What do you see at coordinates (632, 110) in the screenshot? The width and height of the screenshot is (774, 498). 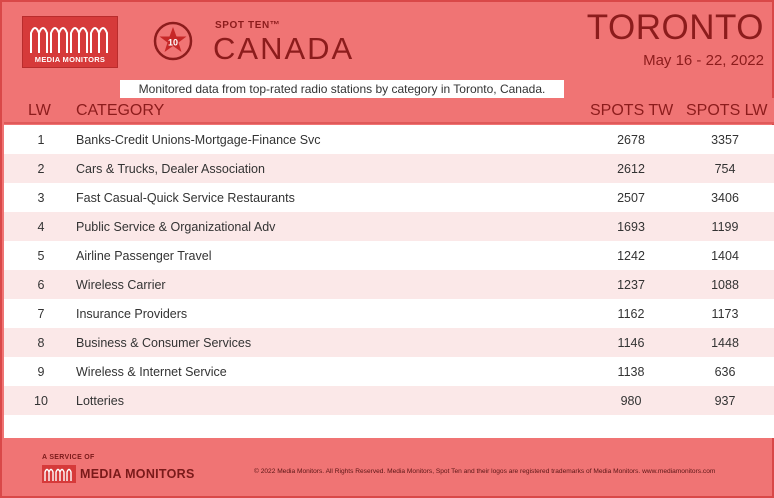 I see `column-header-spots-tw: SPOTS TW` at bounding box center [632, 110].